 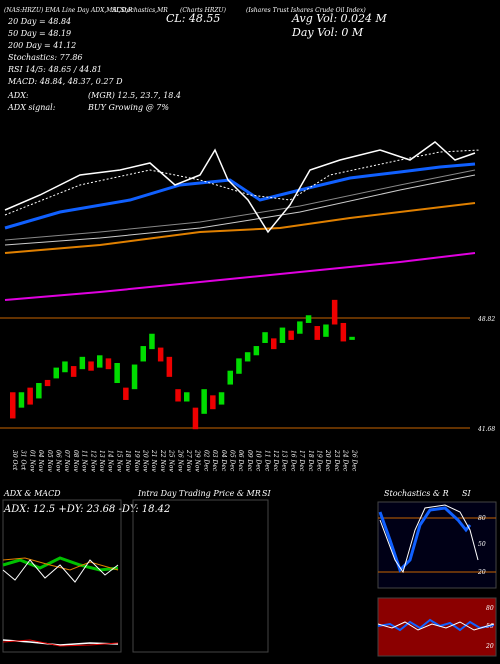 I want to click on x-tick-label: 26 Nov, so click(x=179, y=460).